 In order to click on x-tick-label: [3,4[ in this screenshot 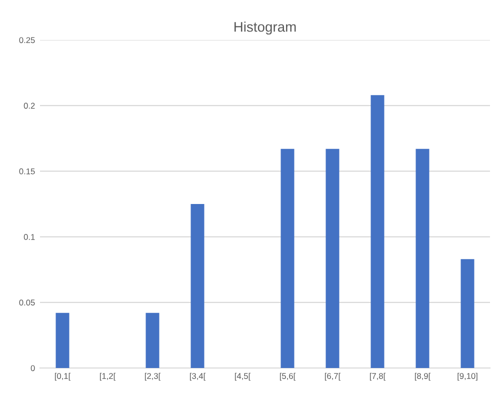, I will do `click(198, 376)`.